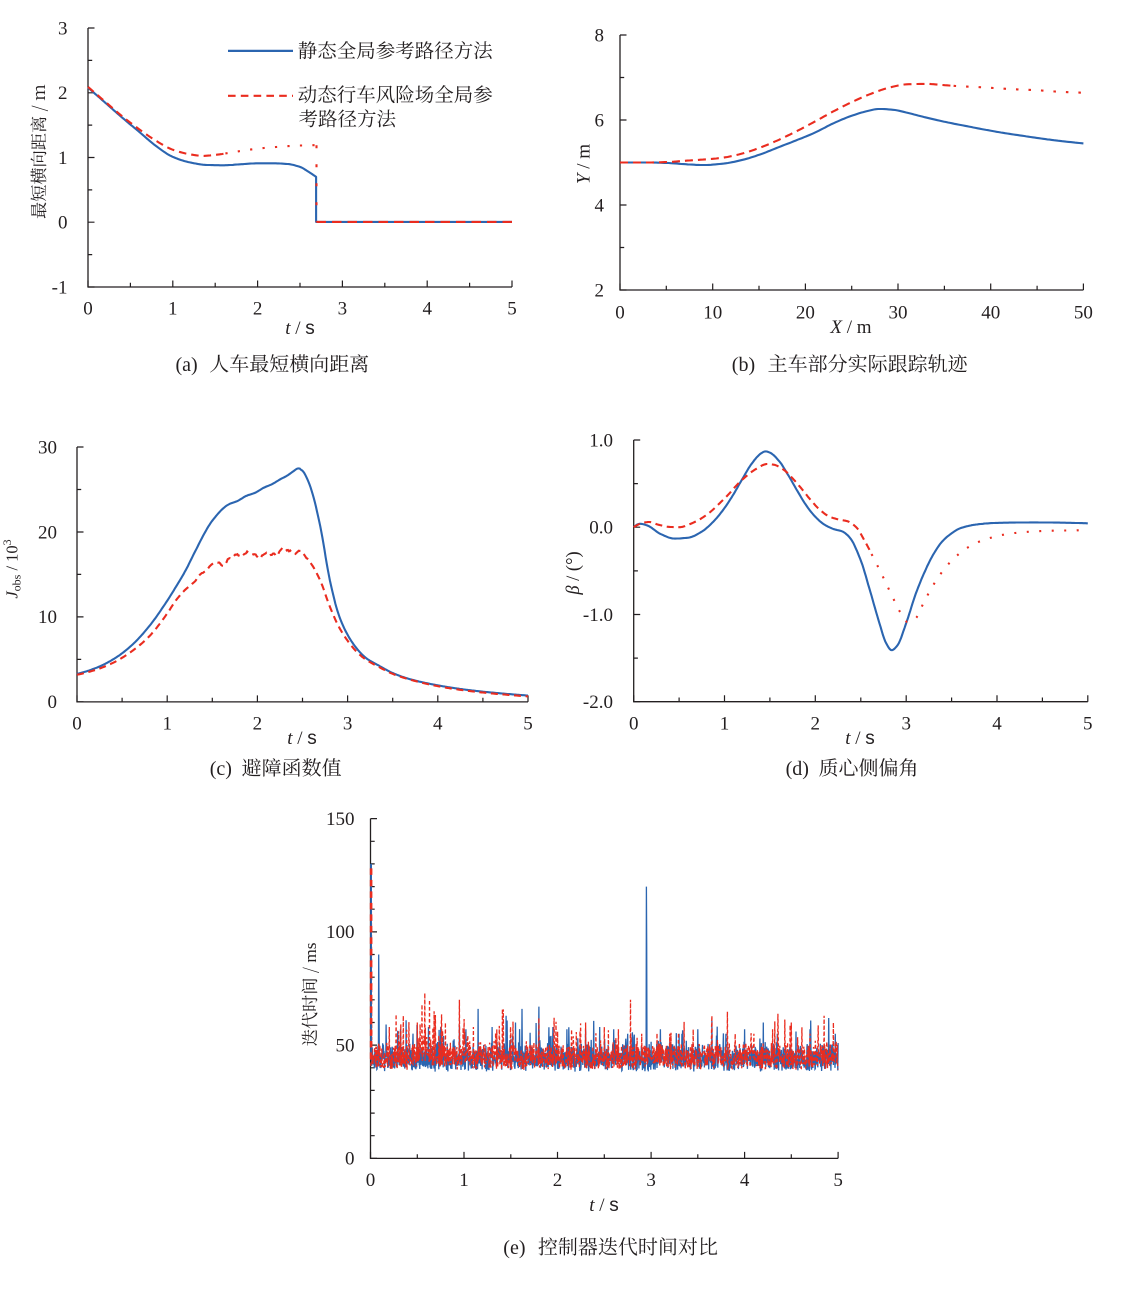 The image size is (1131, 1291). Describe the element at coordinates (310, 952) in the screenshot. I see `svg-text: ms` at that location.